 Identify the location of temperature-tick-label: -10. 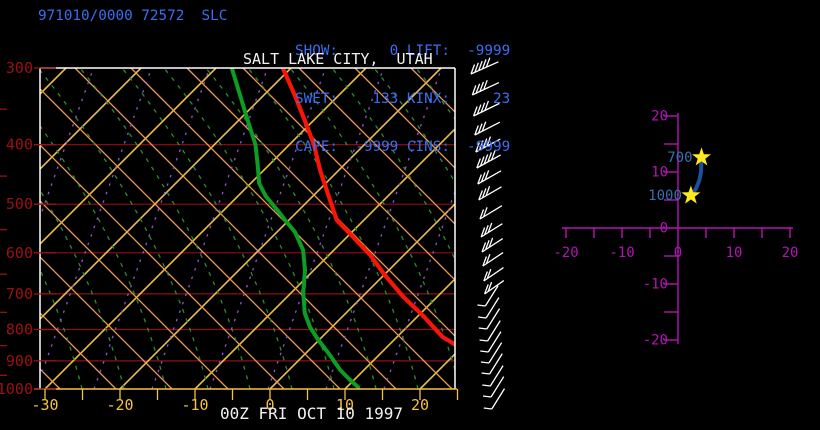
(194, 405).